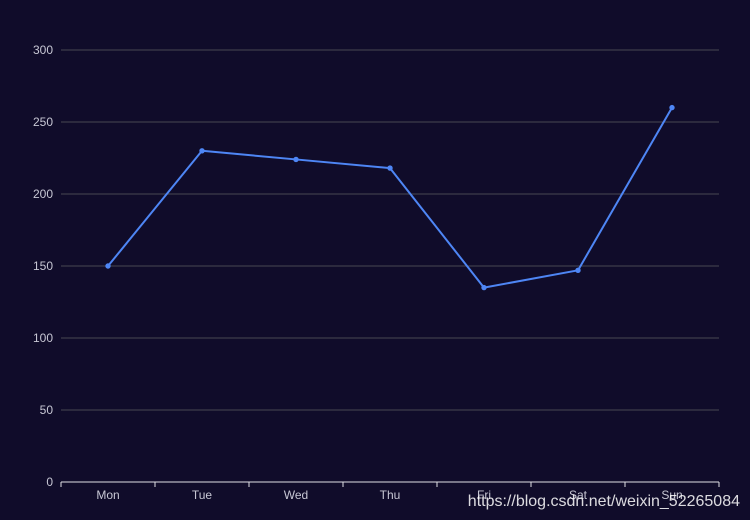 The width and height of the screenshot is (750, 520). I want to click on x-tick-label: Sat, so click(578, 495).